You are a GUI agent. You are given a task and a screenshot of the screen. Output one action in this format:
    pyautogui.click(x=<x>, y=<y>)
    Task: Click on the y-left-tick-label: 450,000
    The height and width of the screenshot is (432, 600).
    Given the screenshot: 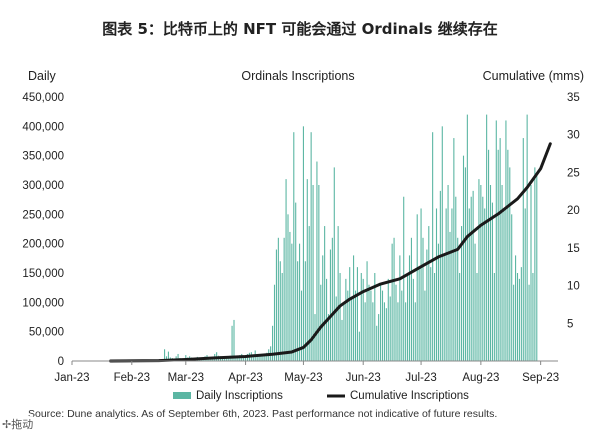 What is the action you would take?
    pyautogui.click(x=43, y=98)
    